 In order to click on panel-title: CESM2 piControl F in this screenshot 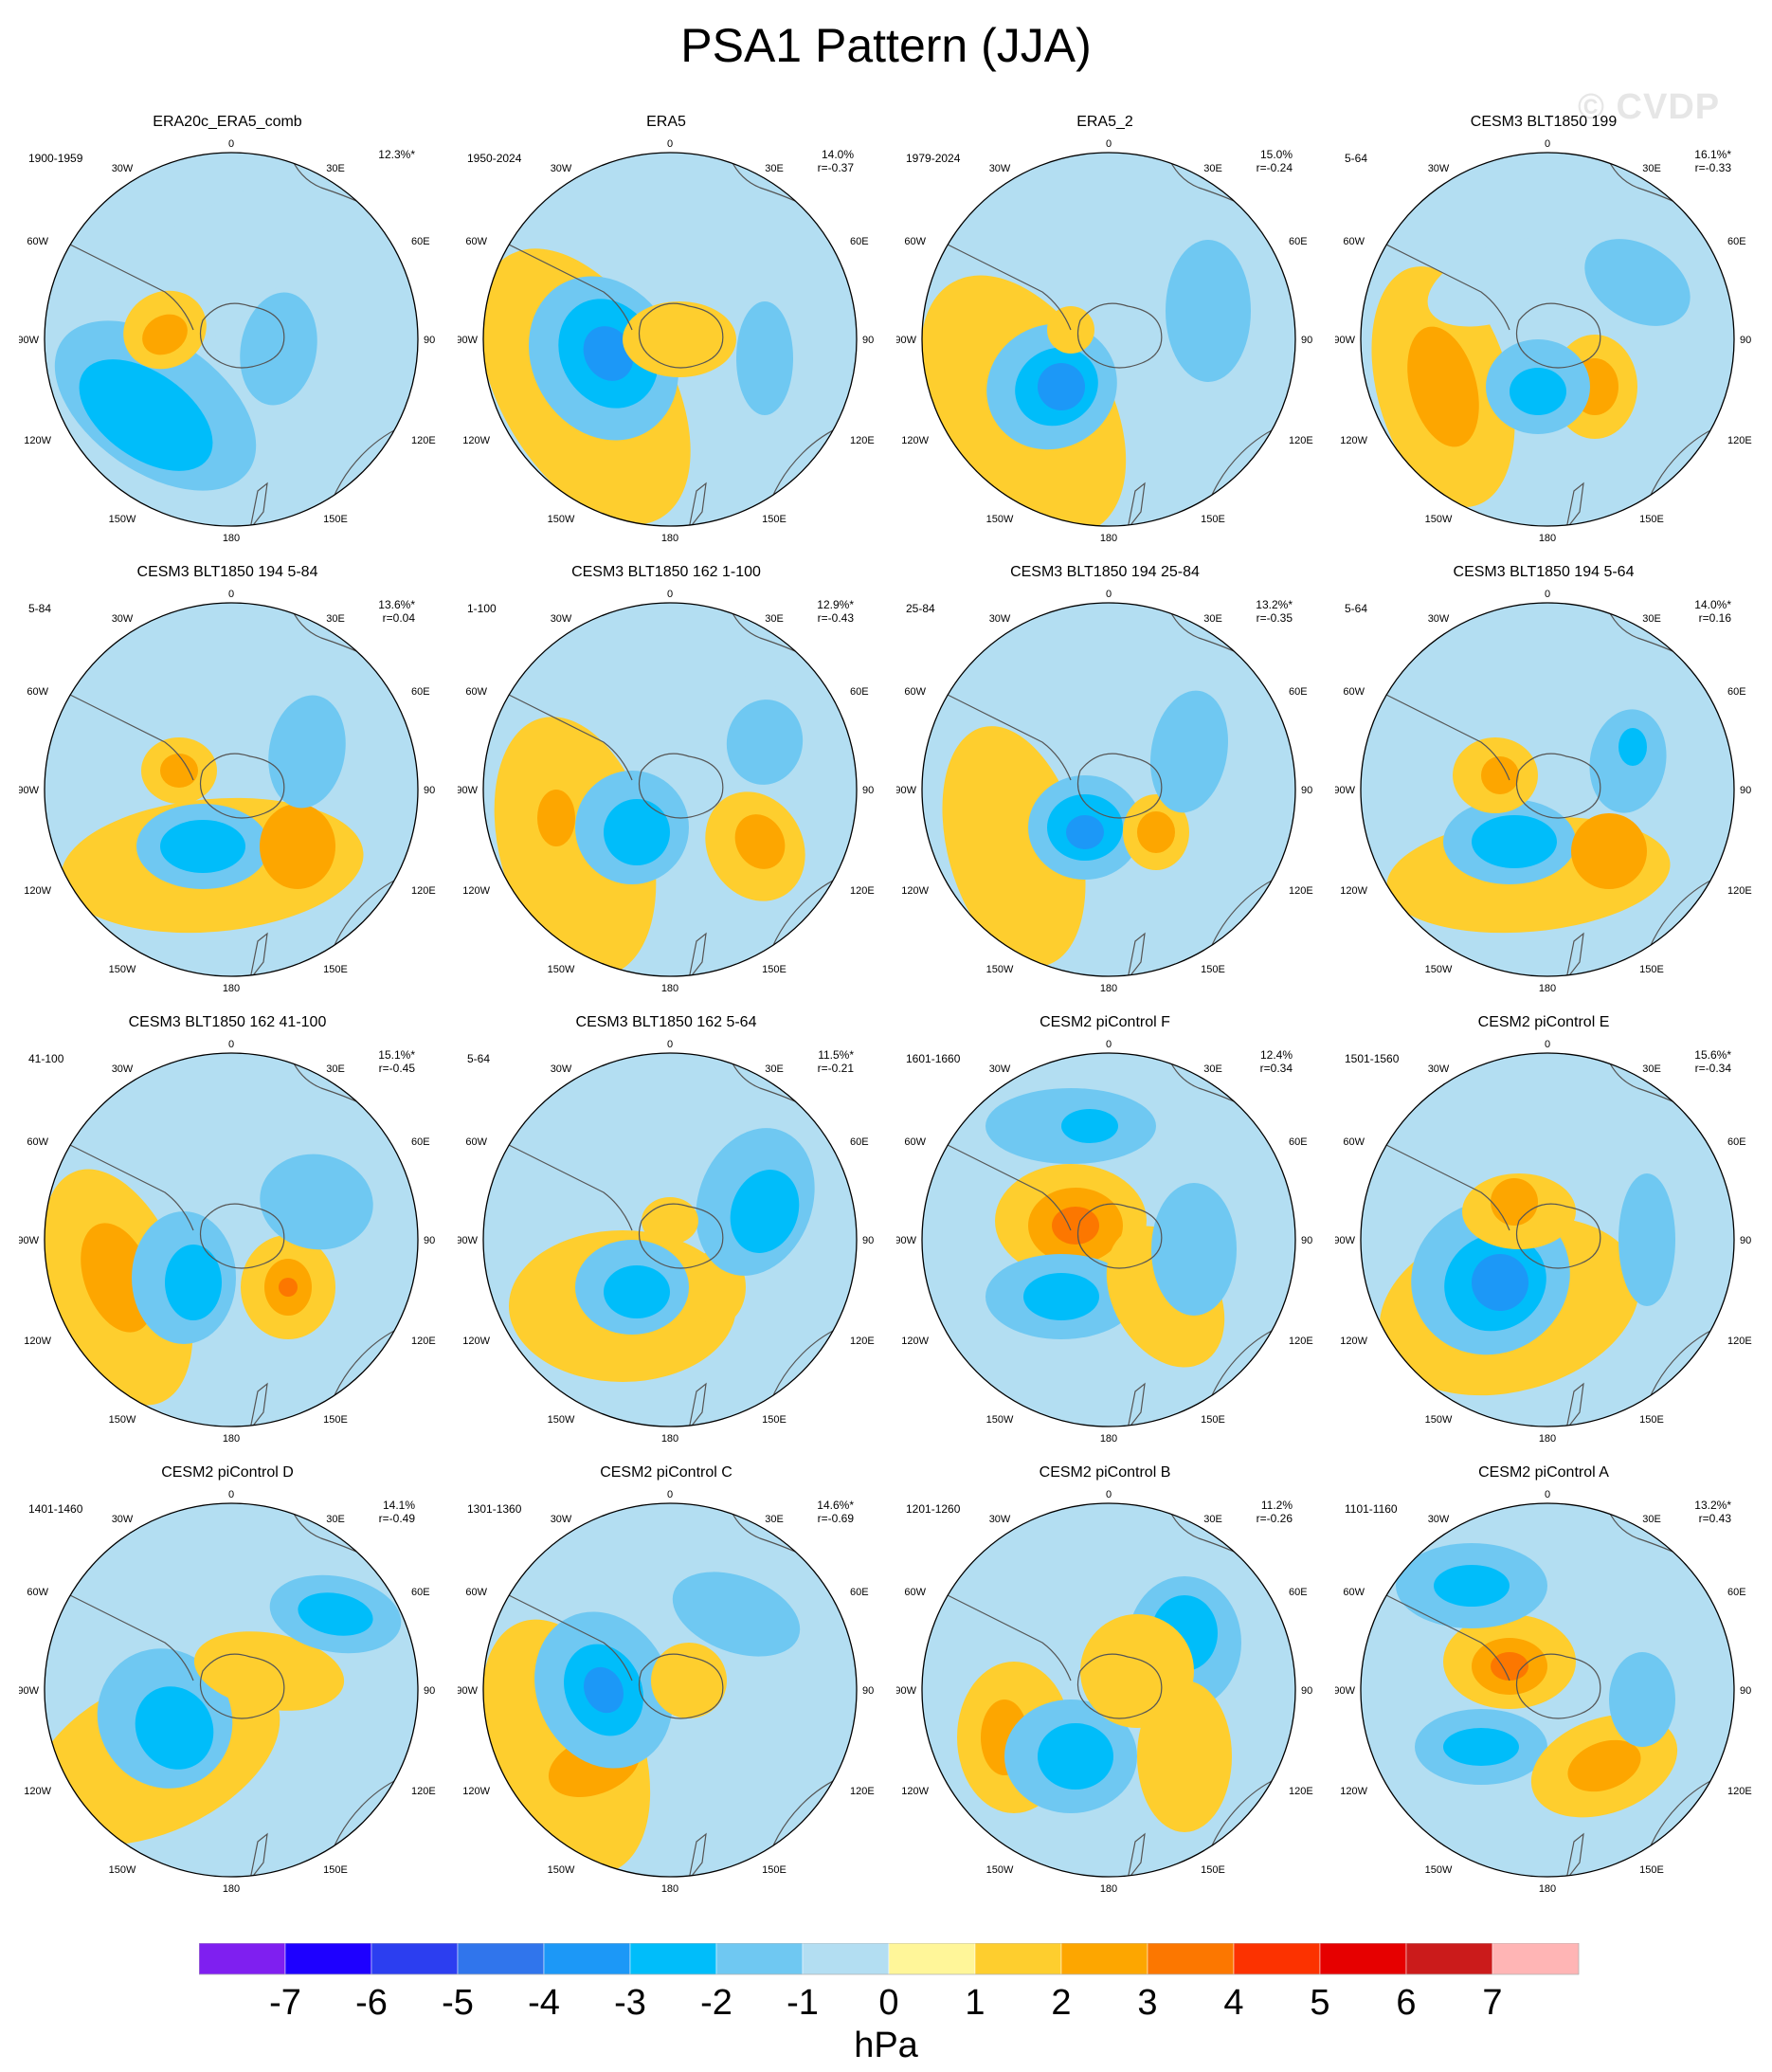, I will do `click(1105, 1022)`.